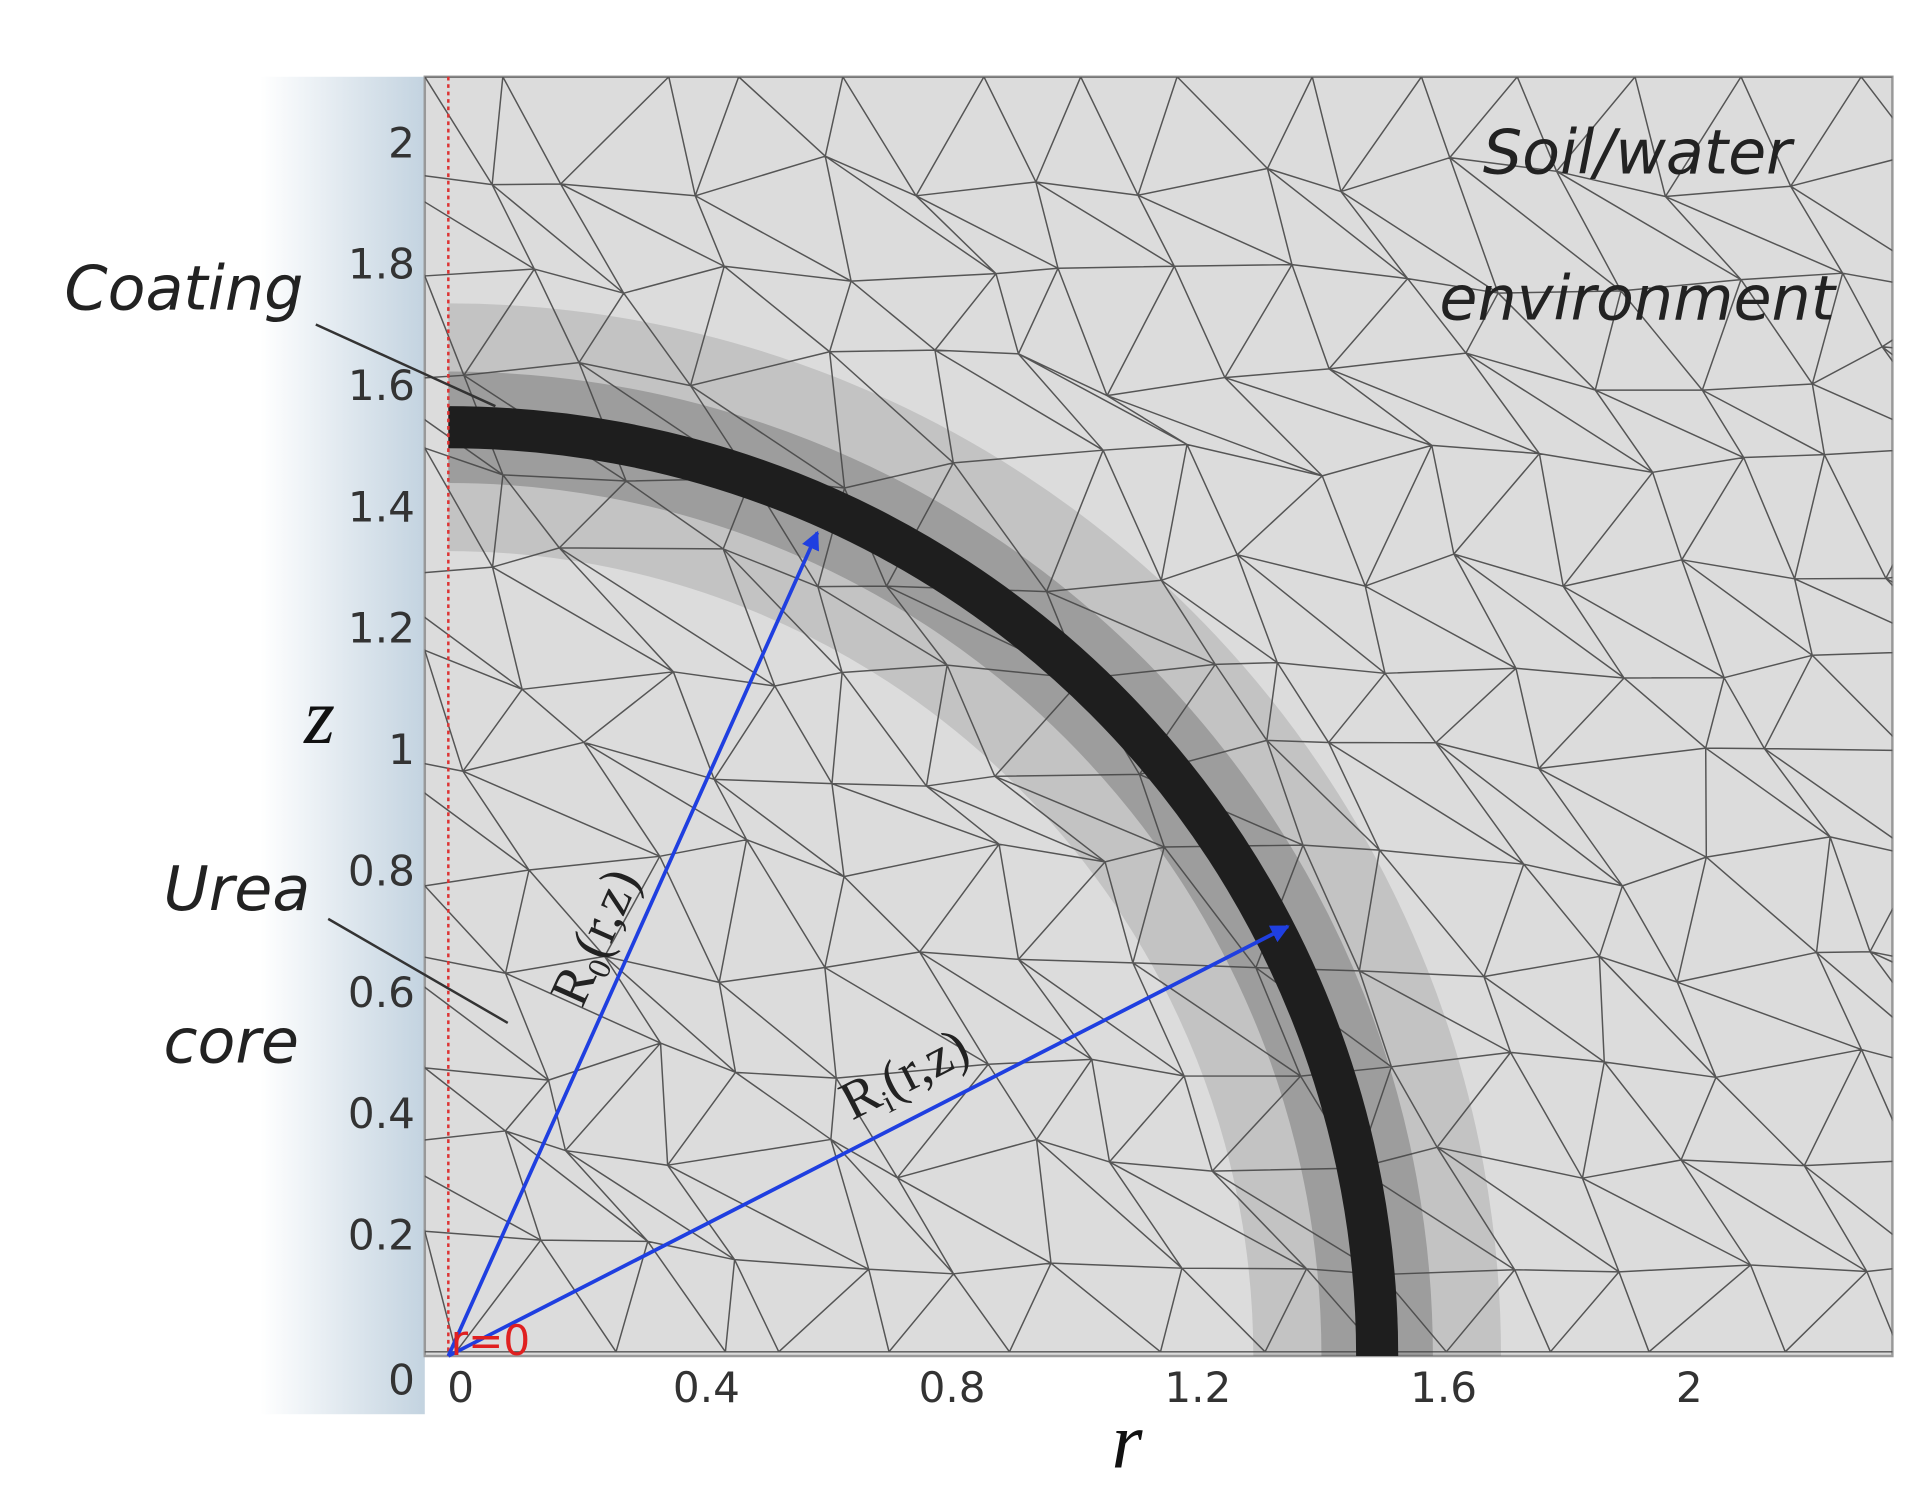 Image resolution: width=1932 pixels, height=1491 pixels. I want to click on axis-marker: r=0, so click(490, 1340).